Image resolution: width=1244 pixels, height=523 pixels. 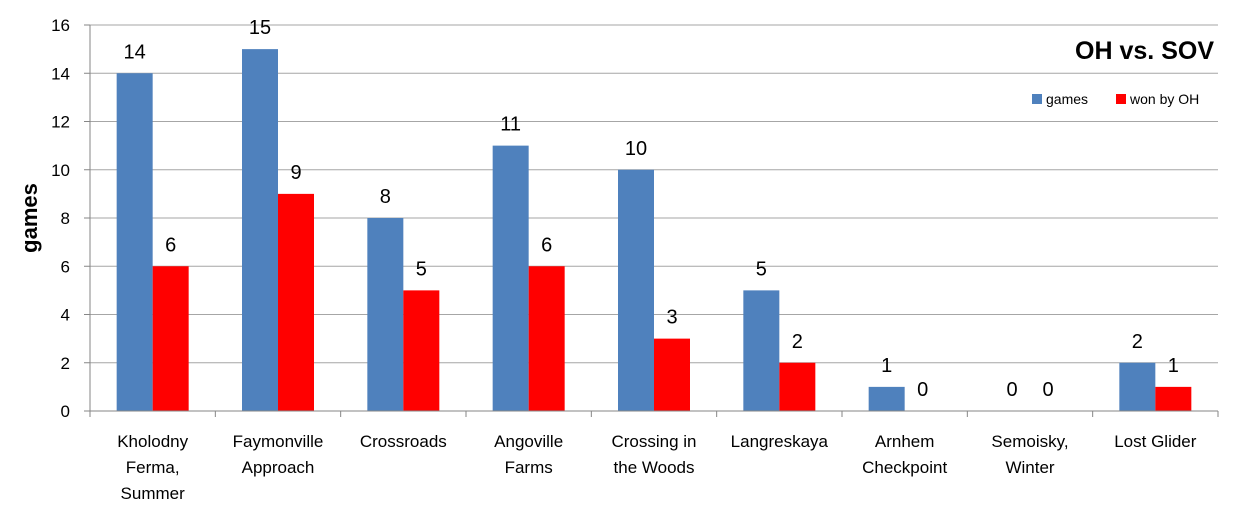 I want to click on y-tick-label: 0, so click(x=65, y=411).